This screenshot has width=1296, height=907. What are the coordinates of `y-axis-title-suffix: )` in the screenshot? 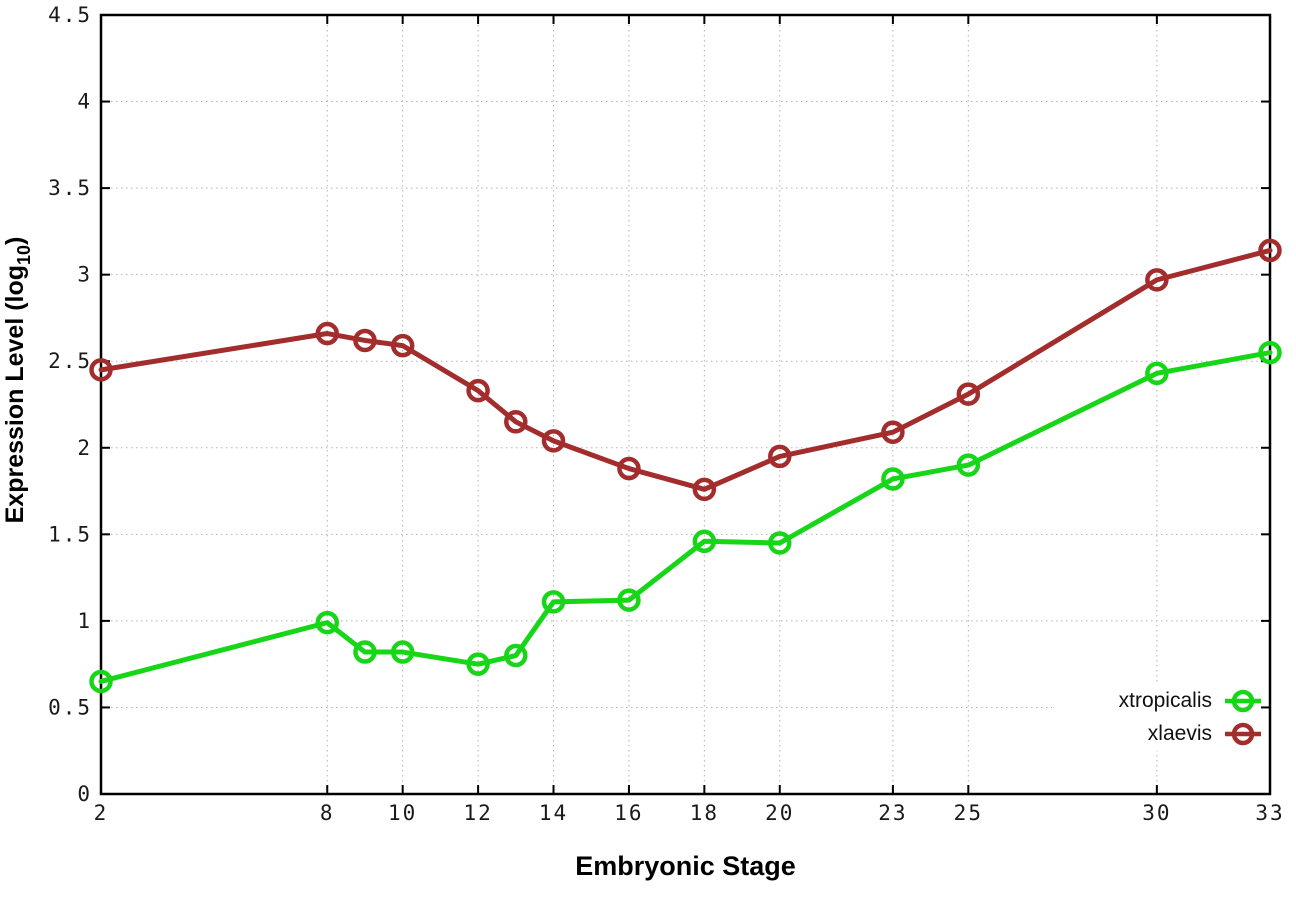 It's located at (15, 240).